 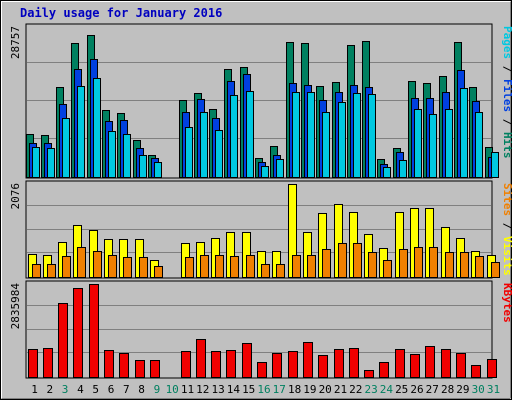 I want to click on day-label-6: 6, so click(x=111, y=389).